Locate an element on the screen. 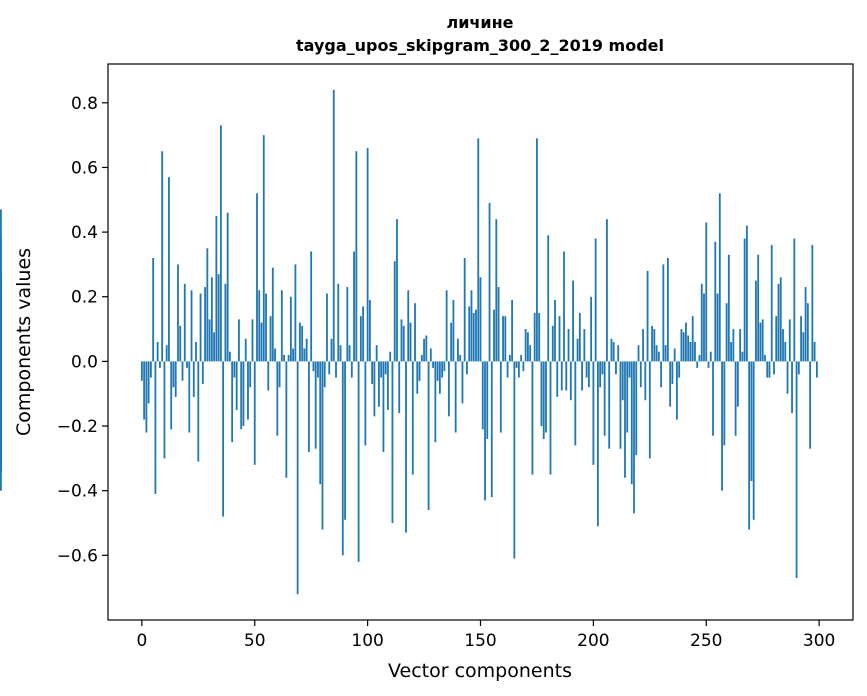  y-axis-ticks: −0.6 −0.4 −0.2 0.0 0.2 0.4 0.6 0.8 is located at coordinates (82, 330).